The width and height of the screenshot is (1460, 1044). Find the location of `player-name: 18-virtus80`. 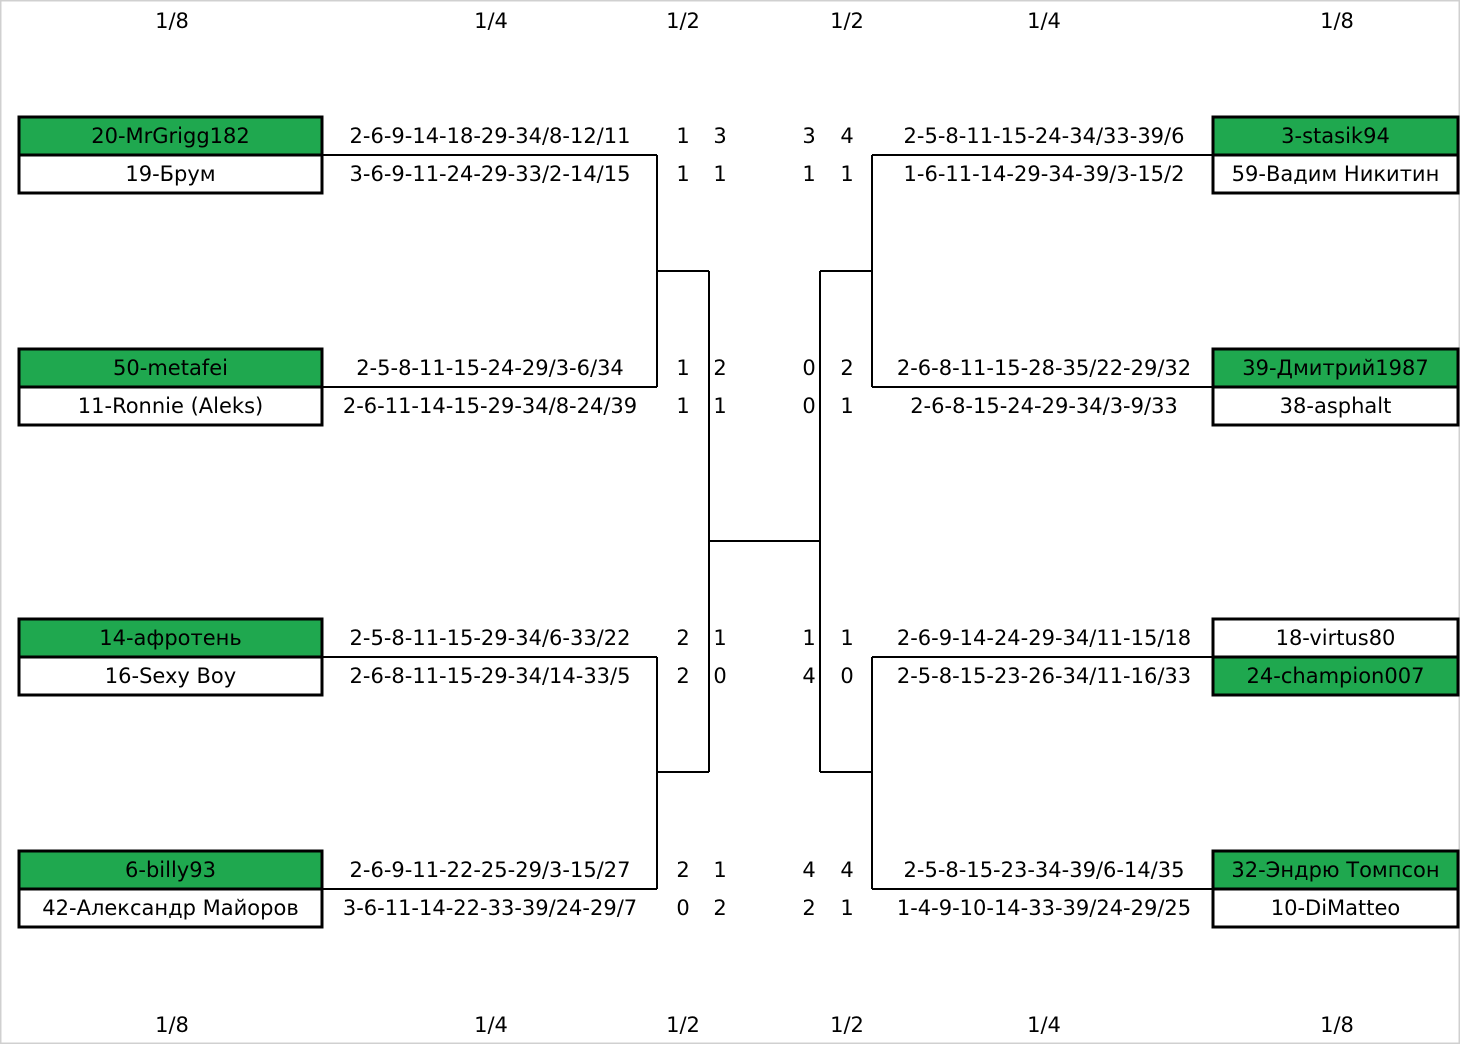

player-name: 18-virtus80 is located at coordinates (1336, 638).